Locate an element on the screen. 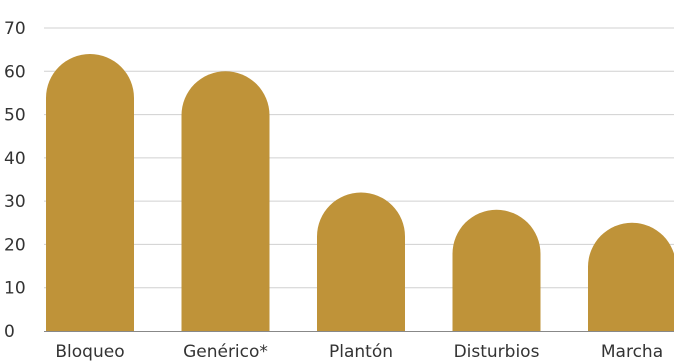  y-axis-tick-labels: 0 10 20 30 40 50 60 70 is located at coordinates (15, 180).